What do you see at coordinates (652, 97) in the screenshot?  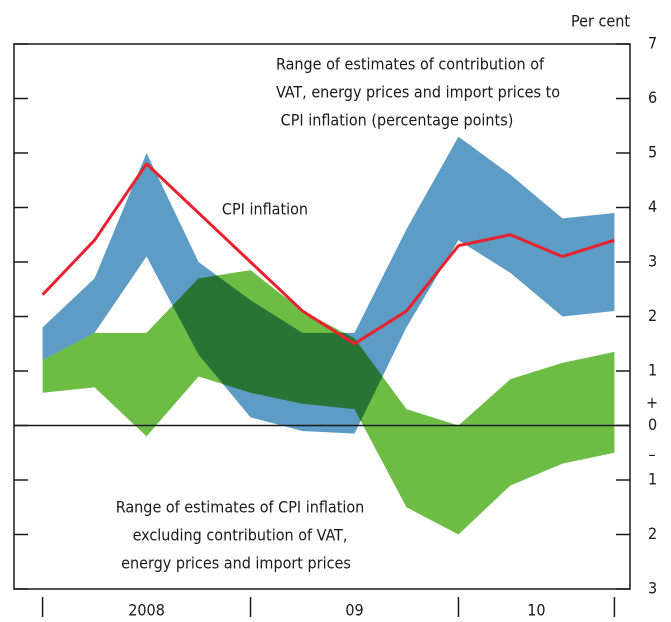 I see `y-tick-label: 6` at bounding box center [652, 97].